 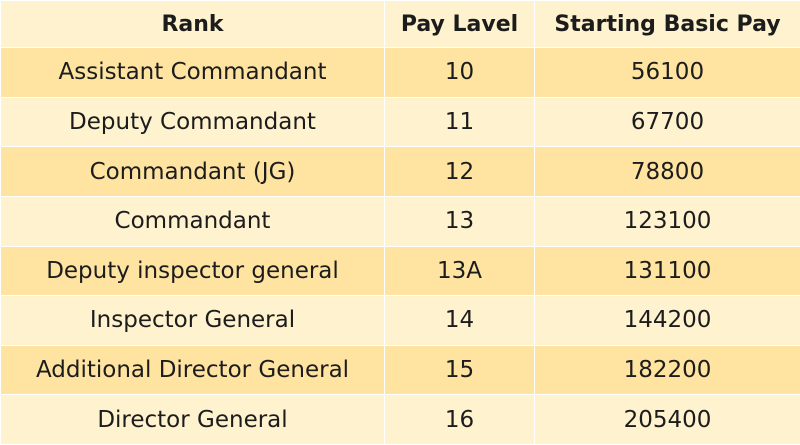 What do you see at coordinates (667, 370) in the screenshot?
I see `starting-basic-pay-cell: 182200` at bounding box center [667, 370].